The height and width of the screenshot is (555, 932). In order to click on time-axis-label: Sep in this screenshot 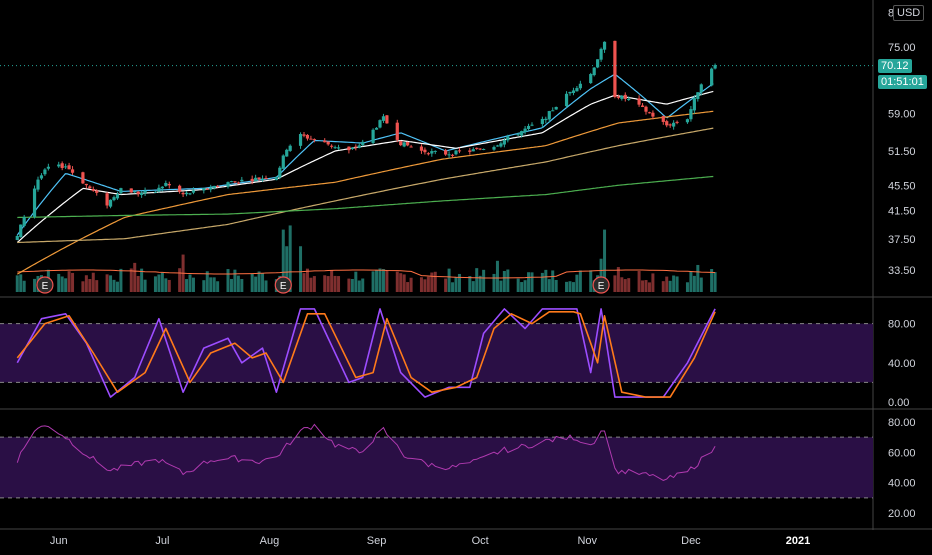, I will do `click(377, 541)`.